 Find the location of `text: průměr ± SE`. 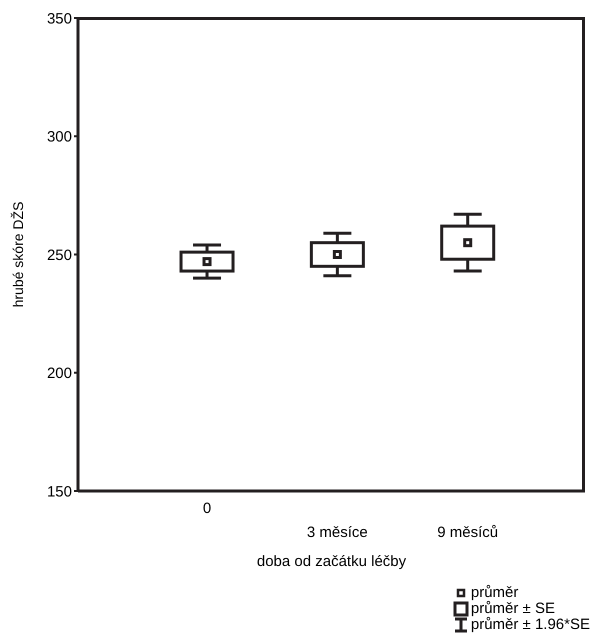

text: průměr ± SE is located at coordinates (512, 608).